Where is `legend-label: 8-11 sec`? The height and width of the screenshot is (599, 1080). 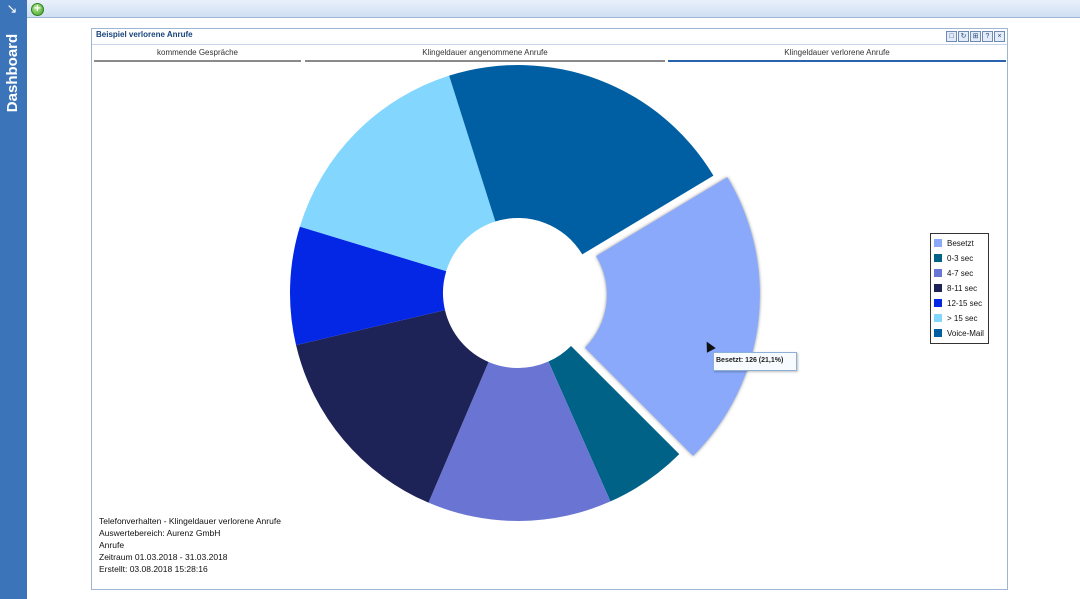 legend-label: 8-11 sec is located at coordinates (962, 288).